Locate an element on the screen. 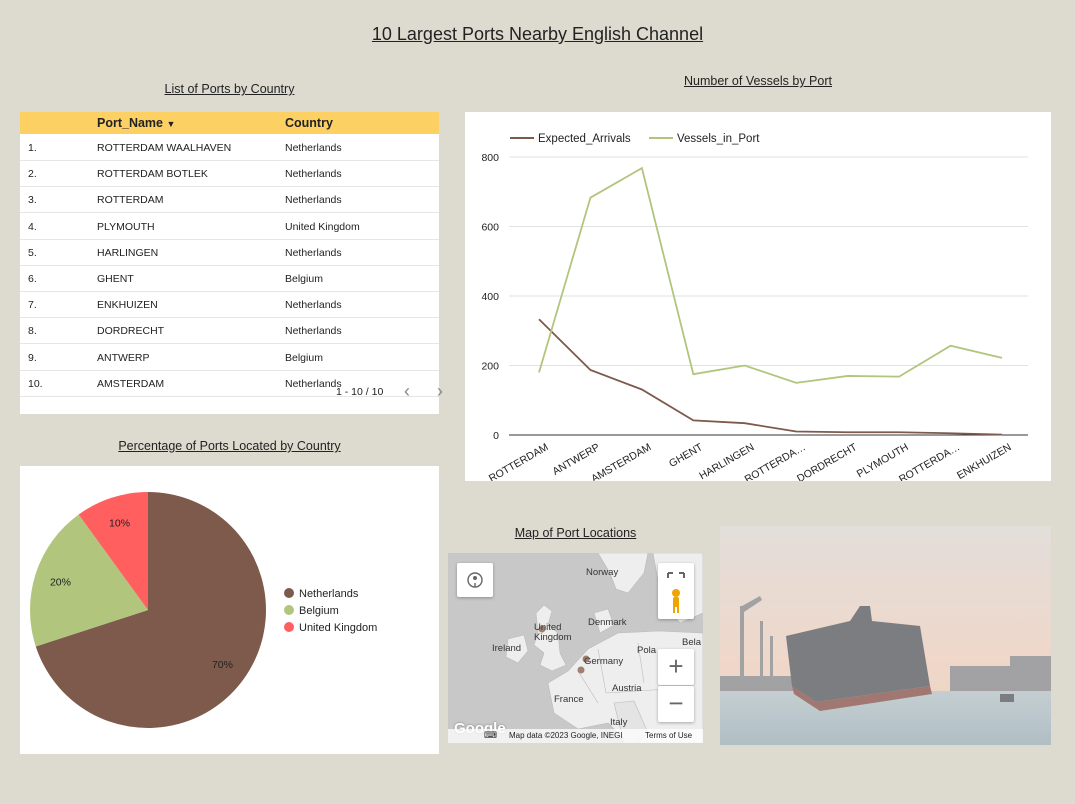 This screenshot has width=1075, height=804. zoom-in-button: + is located at coordinates (676, 667).